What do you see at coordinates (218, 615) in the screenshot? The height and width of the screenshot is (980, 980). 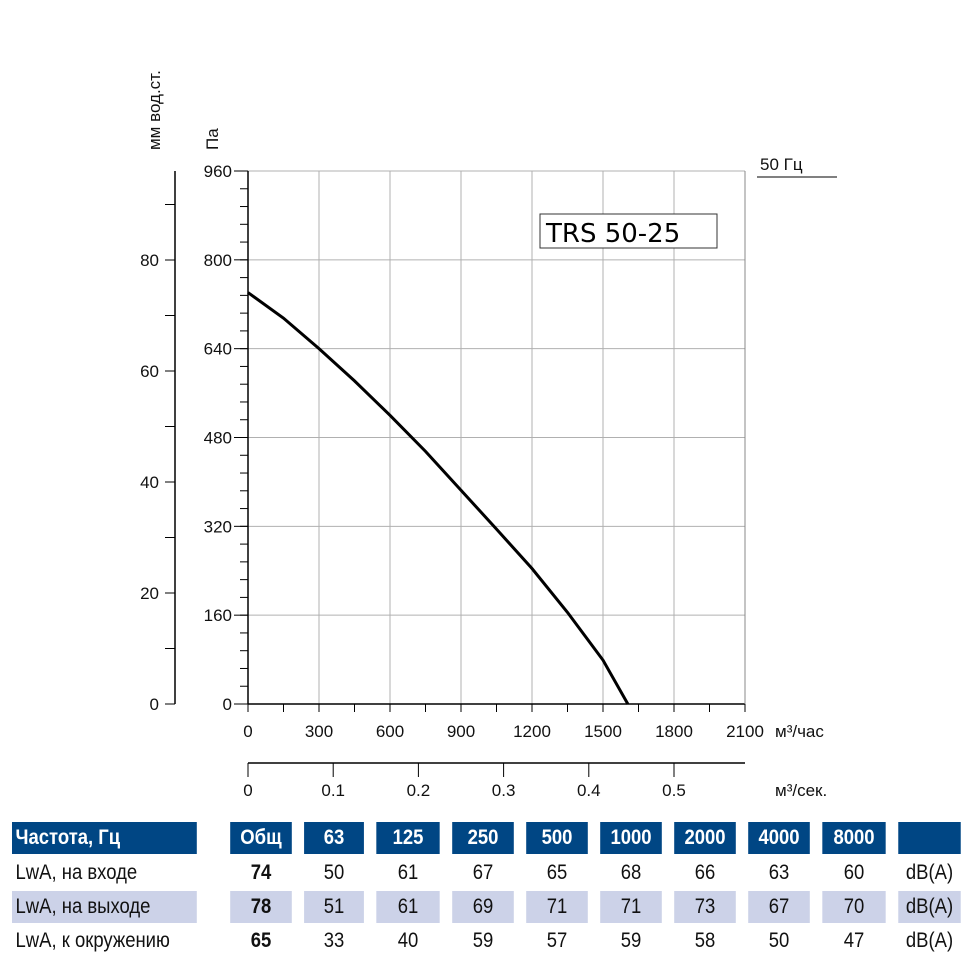 I see `y-tick-label: 160` at bounding box center [218, 615].